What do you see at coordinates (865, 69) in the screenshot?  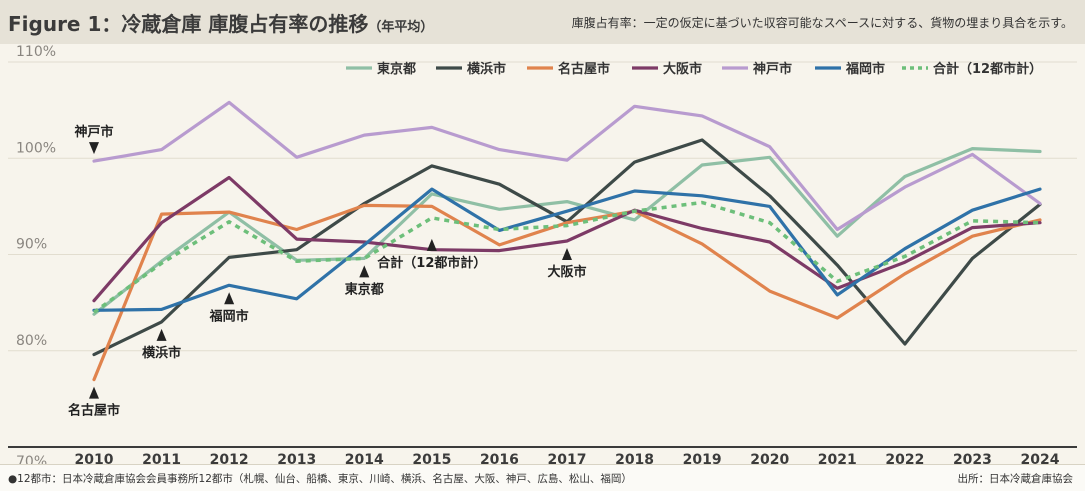 I see `legend-label: 福岡市` at bounding box center [865, 69].